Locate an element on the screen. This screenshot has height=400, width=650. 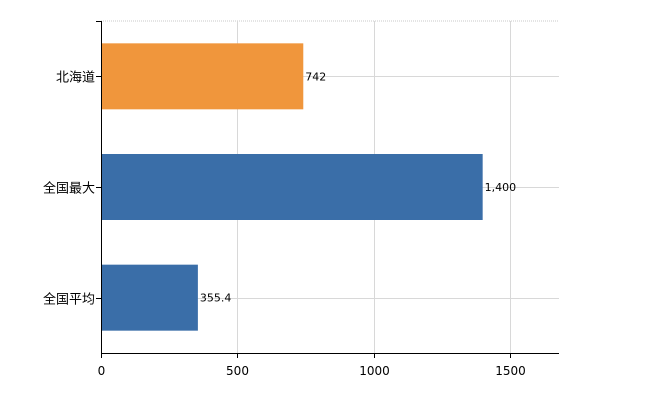
category-label: 全国最大 is located at coordinates (69, 189).